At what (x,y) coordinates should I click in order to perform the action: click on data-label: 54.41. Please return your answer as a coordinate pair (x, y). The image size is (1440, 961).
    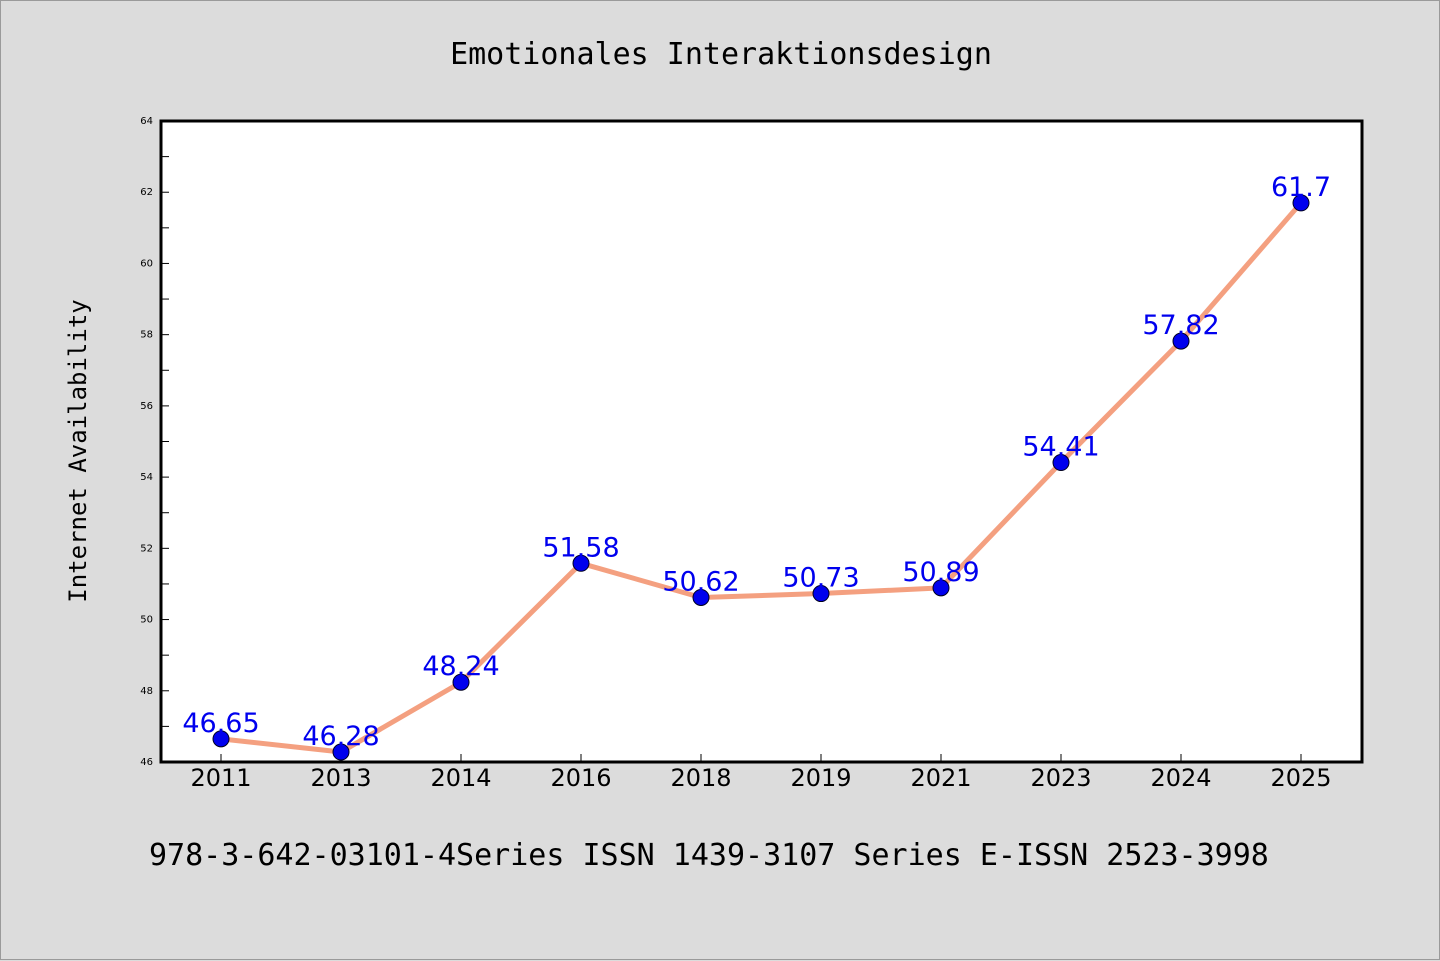
    Looking at the image, I should click on (1060, 447).